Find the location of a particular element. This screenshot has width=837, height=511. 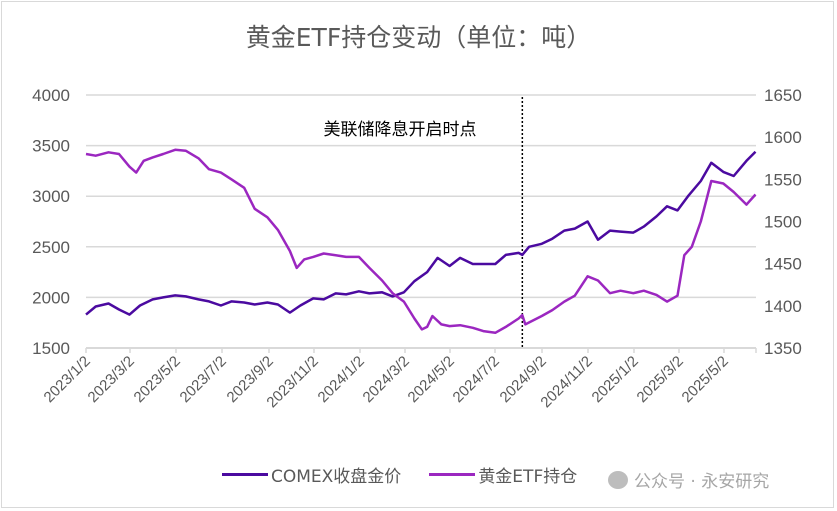

annotation-label: 美联储降息开启时点 is located at coordinates (400, 130).